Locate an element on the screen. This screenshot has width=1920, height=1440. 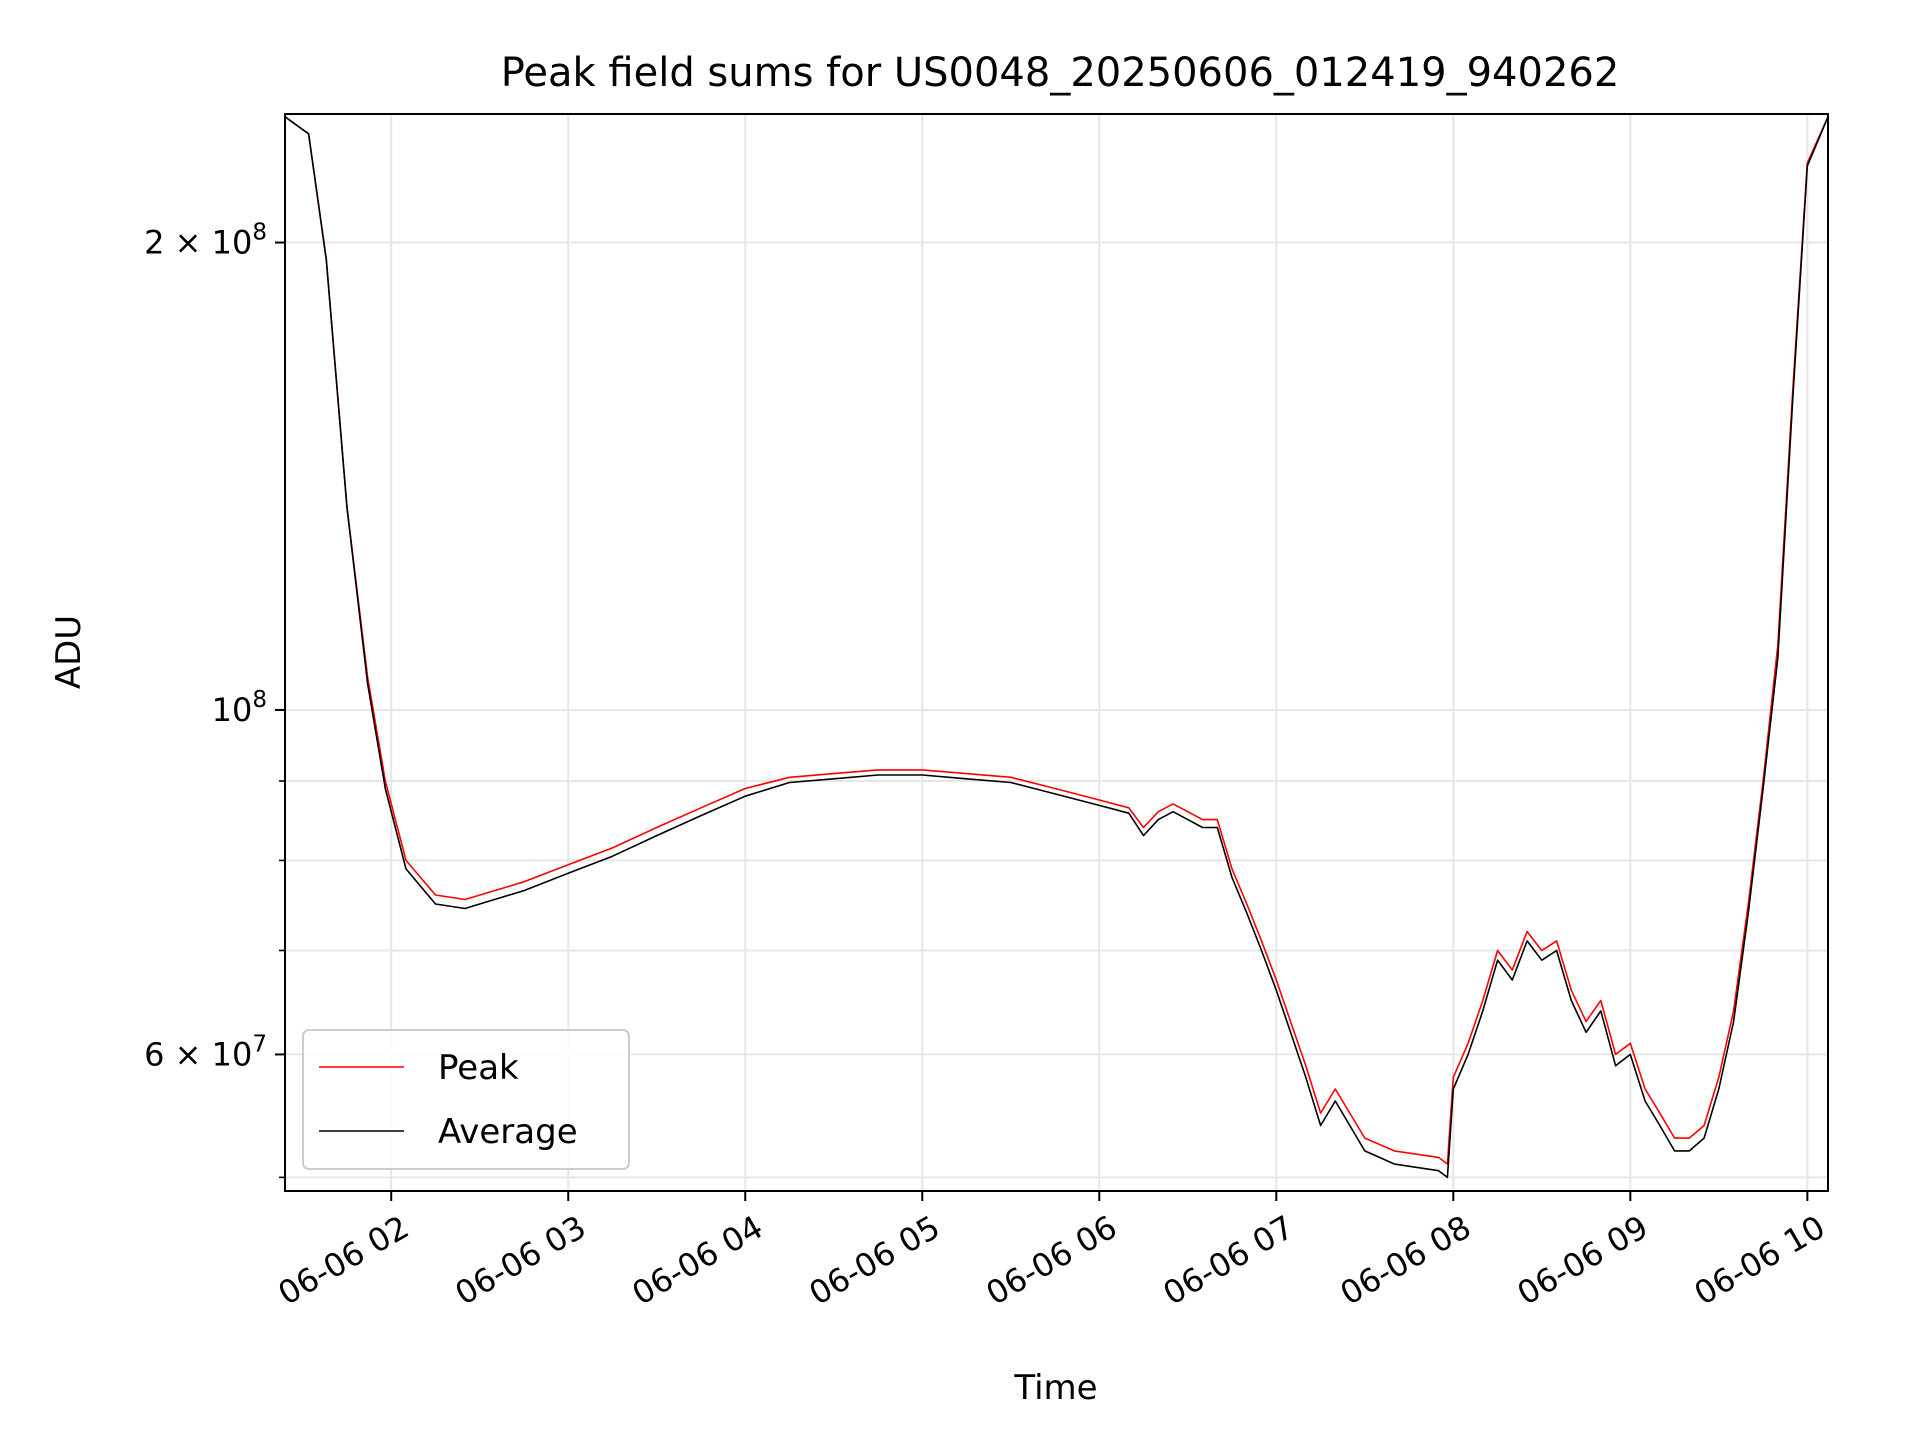
y-axis-label: ADU is located at coordinates (69, 652).